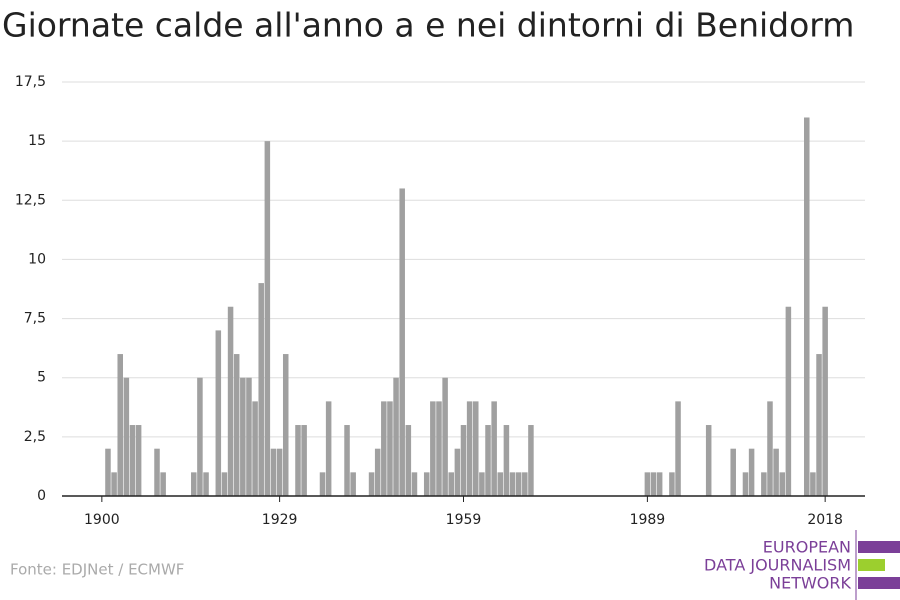 This screenshot has height=600, width=900. Describe the element at coordinates (464, 520) in the screenshot. I see `x-tick-label: 1959` at that location.